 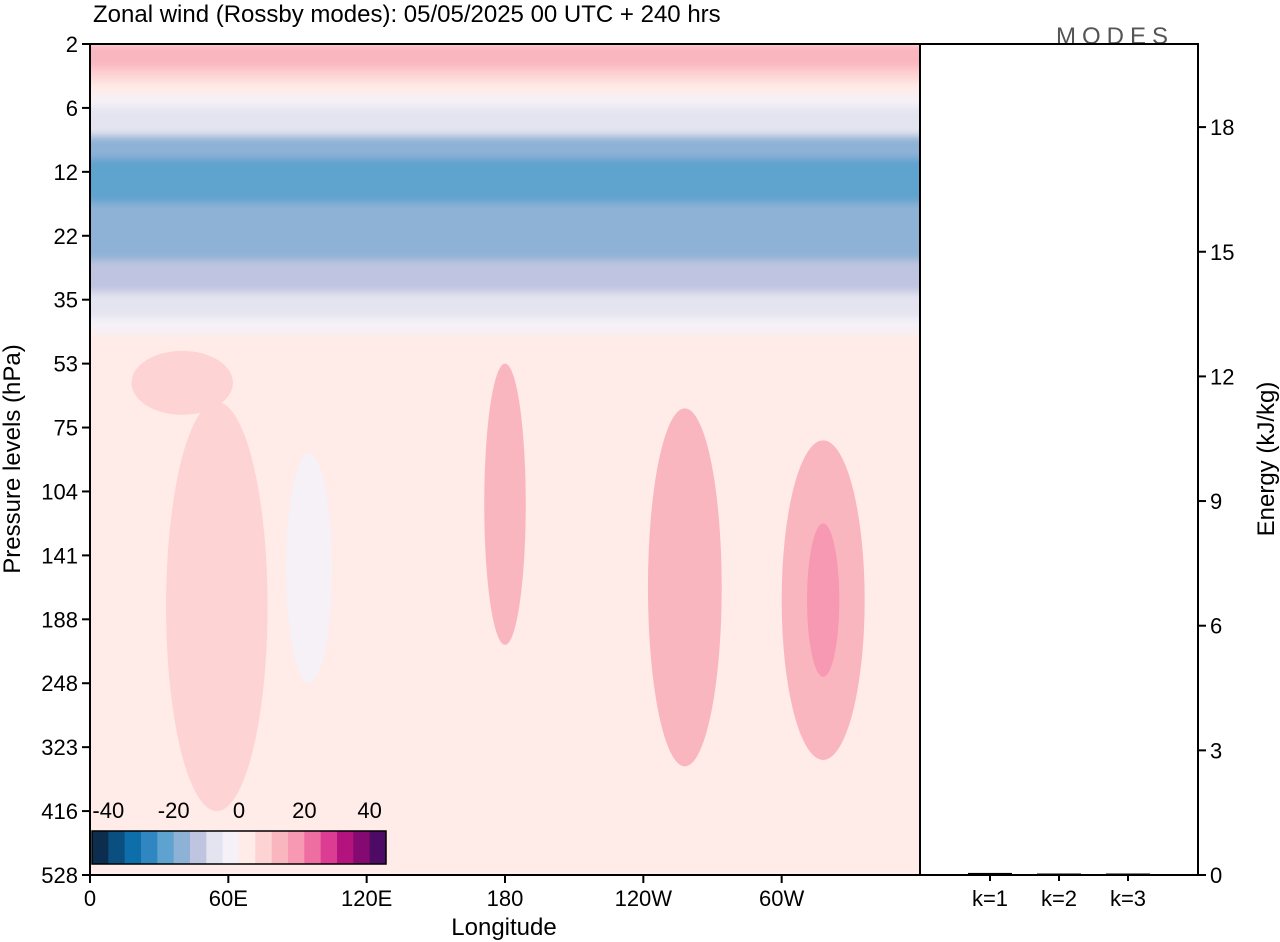 What do you see at coordinates (369, 810) in the screenshot?
I see `colorbar-label: 40` at bounding box center [369, 810].